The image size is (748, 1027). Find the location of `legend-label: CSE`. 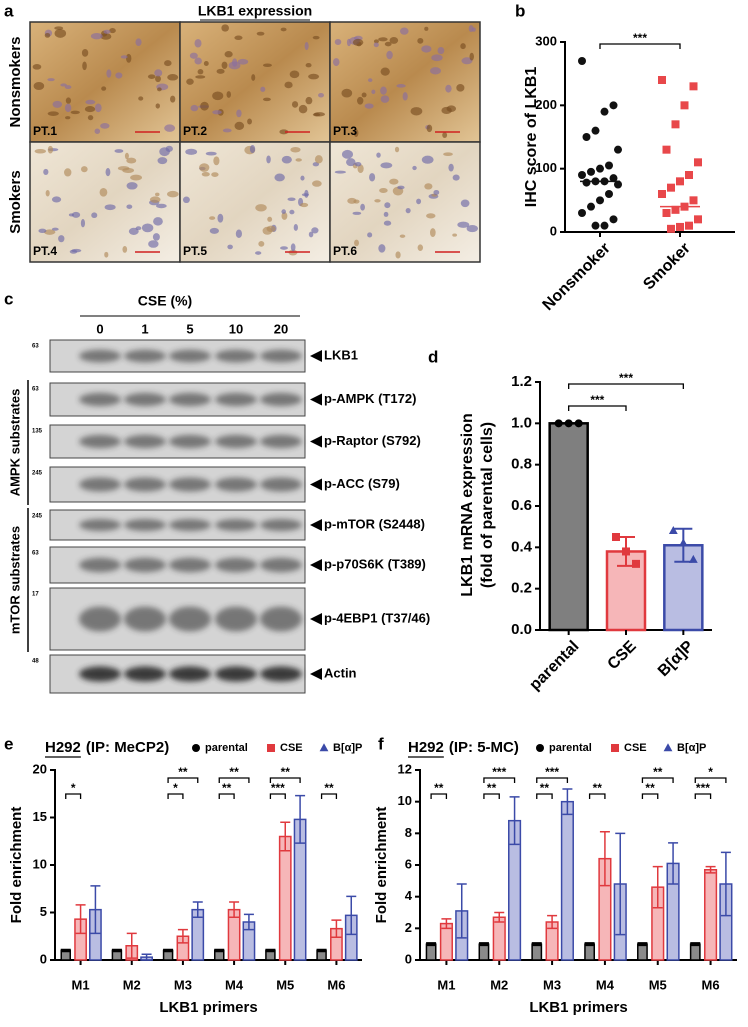

legend-label: CSE is located at coordinates (635, 748).